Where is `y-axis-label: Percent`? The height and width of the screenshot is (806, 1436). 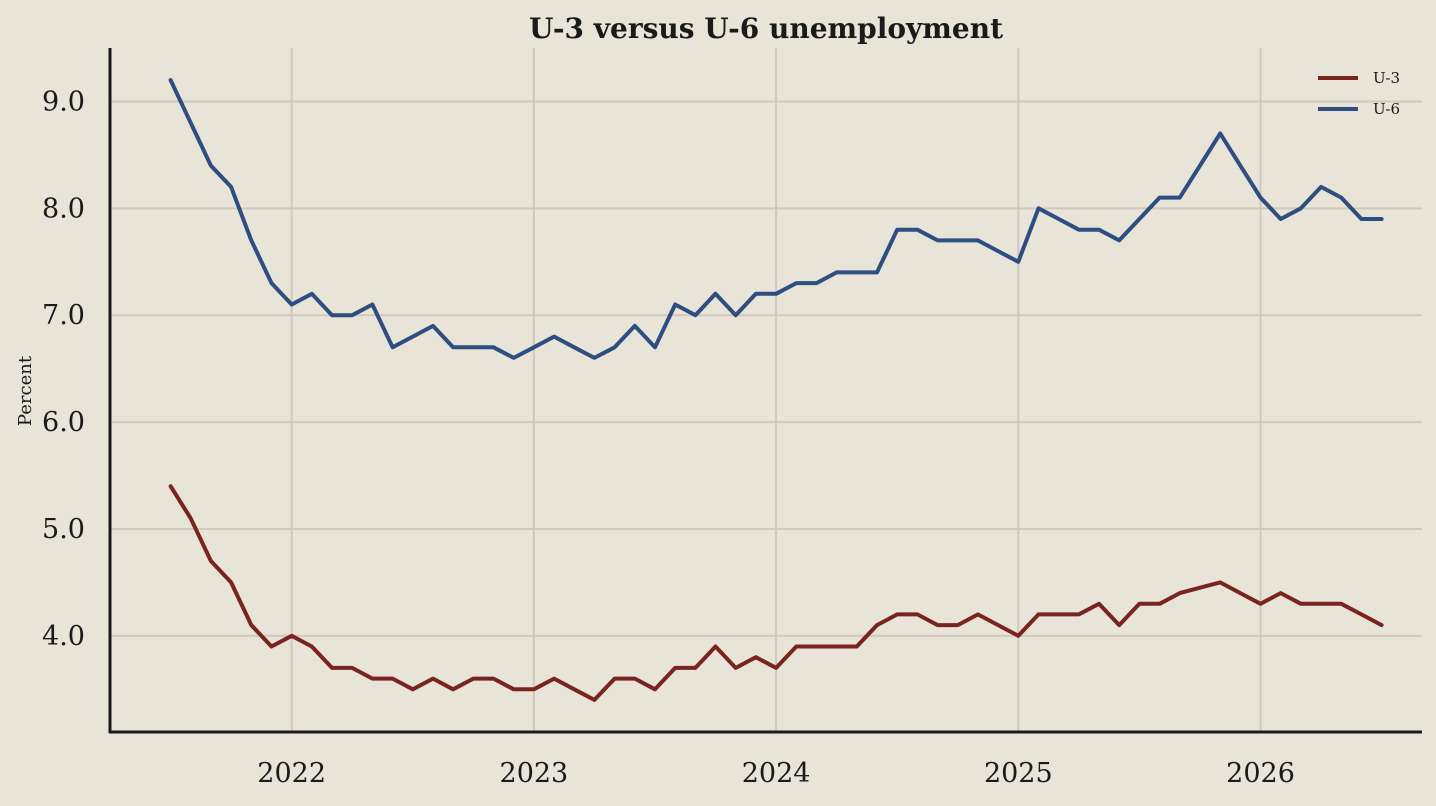 y-axis-label: Percent is located at coordinates (25, 390).